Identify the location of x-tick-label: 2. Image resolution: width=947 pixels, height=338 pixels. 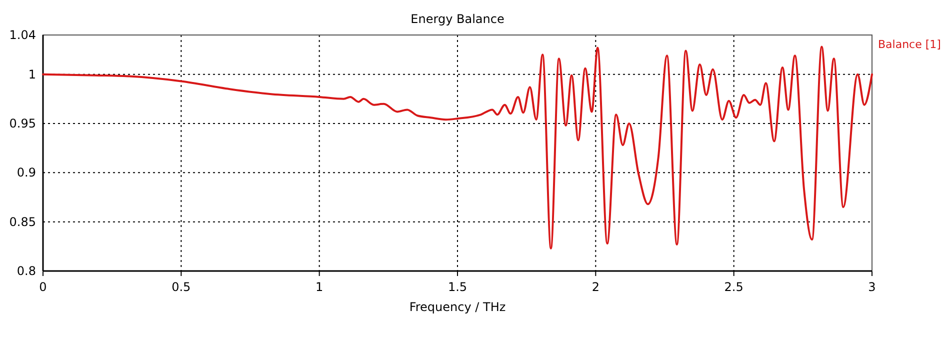
(596, 287).